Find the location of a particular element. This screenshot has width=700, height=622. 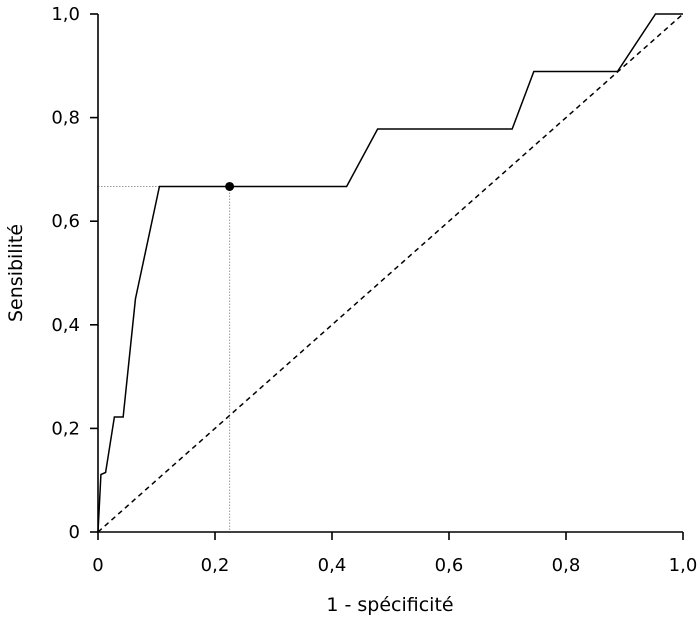

y-tick-label: 0,4 is located at coordinates (65, 325).